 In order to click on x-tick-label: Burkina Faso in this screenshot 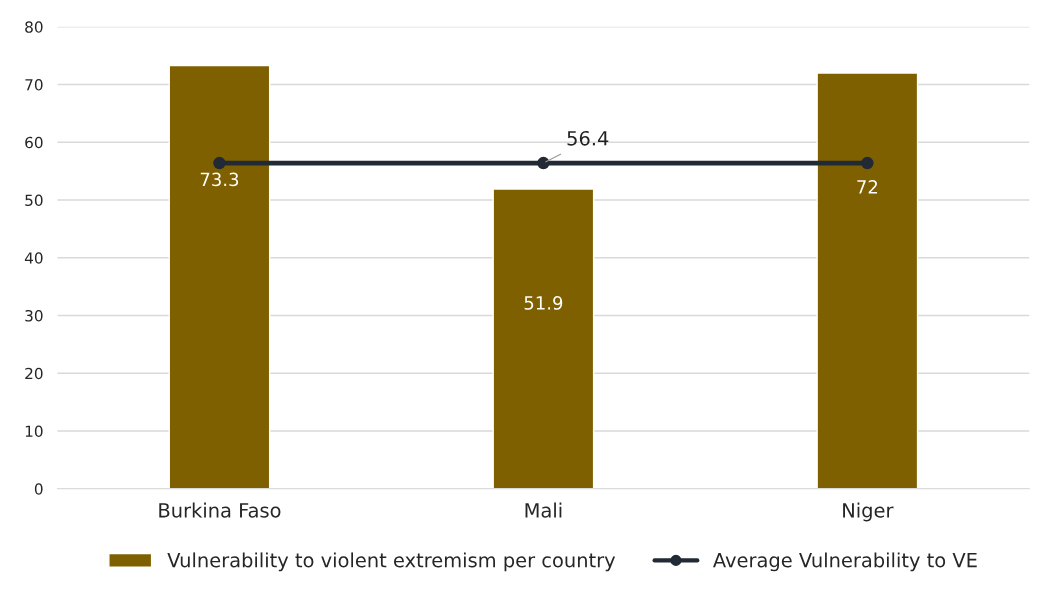, I will do `click(220, 510)`.